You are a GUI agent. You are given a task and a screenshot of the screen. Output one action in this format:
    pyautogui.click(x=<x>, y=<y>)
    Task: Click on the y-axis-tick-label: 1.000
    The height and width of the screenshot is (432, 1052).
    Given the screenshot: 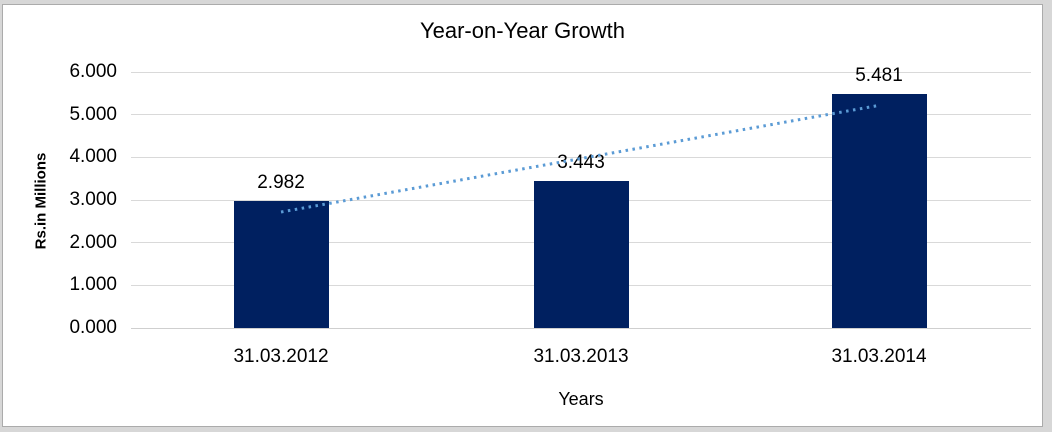 What is the action you would take?
    pyautogui.click(x=93, y=285)
    